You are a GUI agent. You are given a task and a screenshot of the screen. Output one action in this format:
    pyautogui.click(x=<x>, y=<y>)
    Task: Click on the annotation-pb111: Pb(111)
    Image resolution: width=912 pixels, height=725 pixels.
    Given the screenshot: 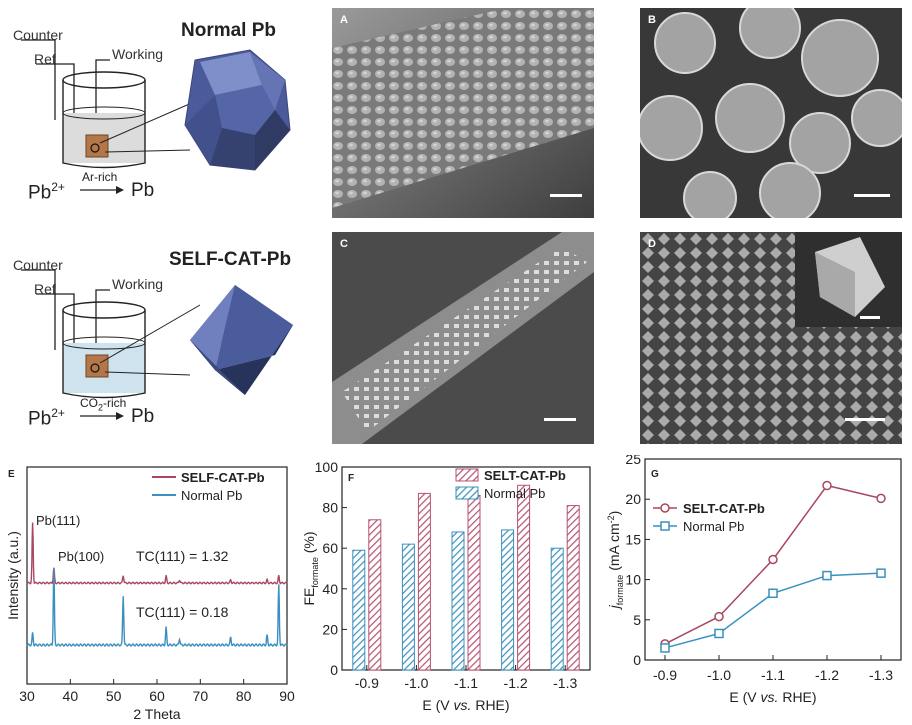 What is the action you would take?
    pyautogui.click(x=58, y=520)
    